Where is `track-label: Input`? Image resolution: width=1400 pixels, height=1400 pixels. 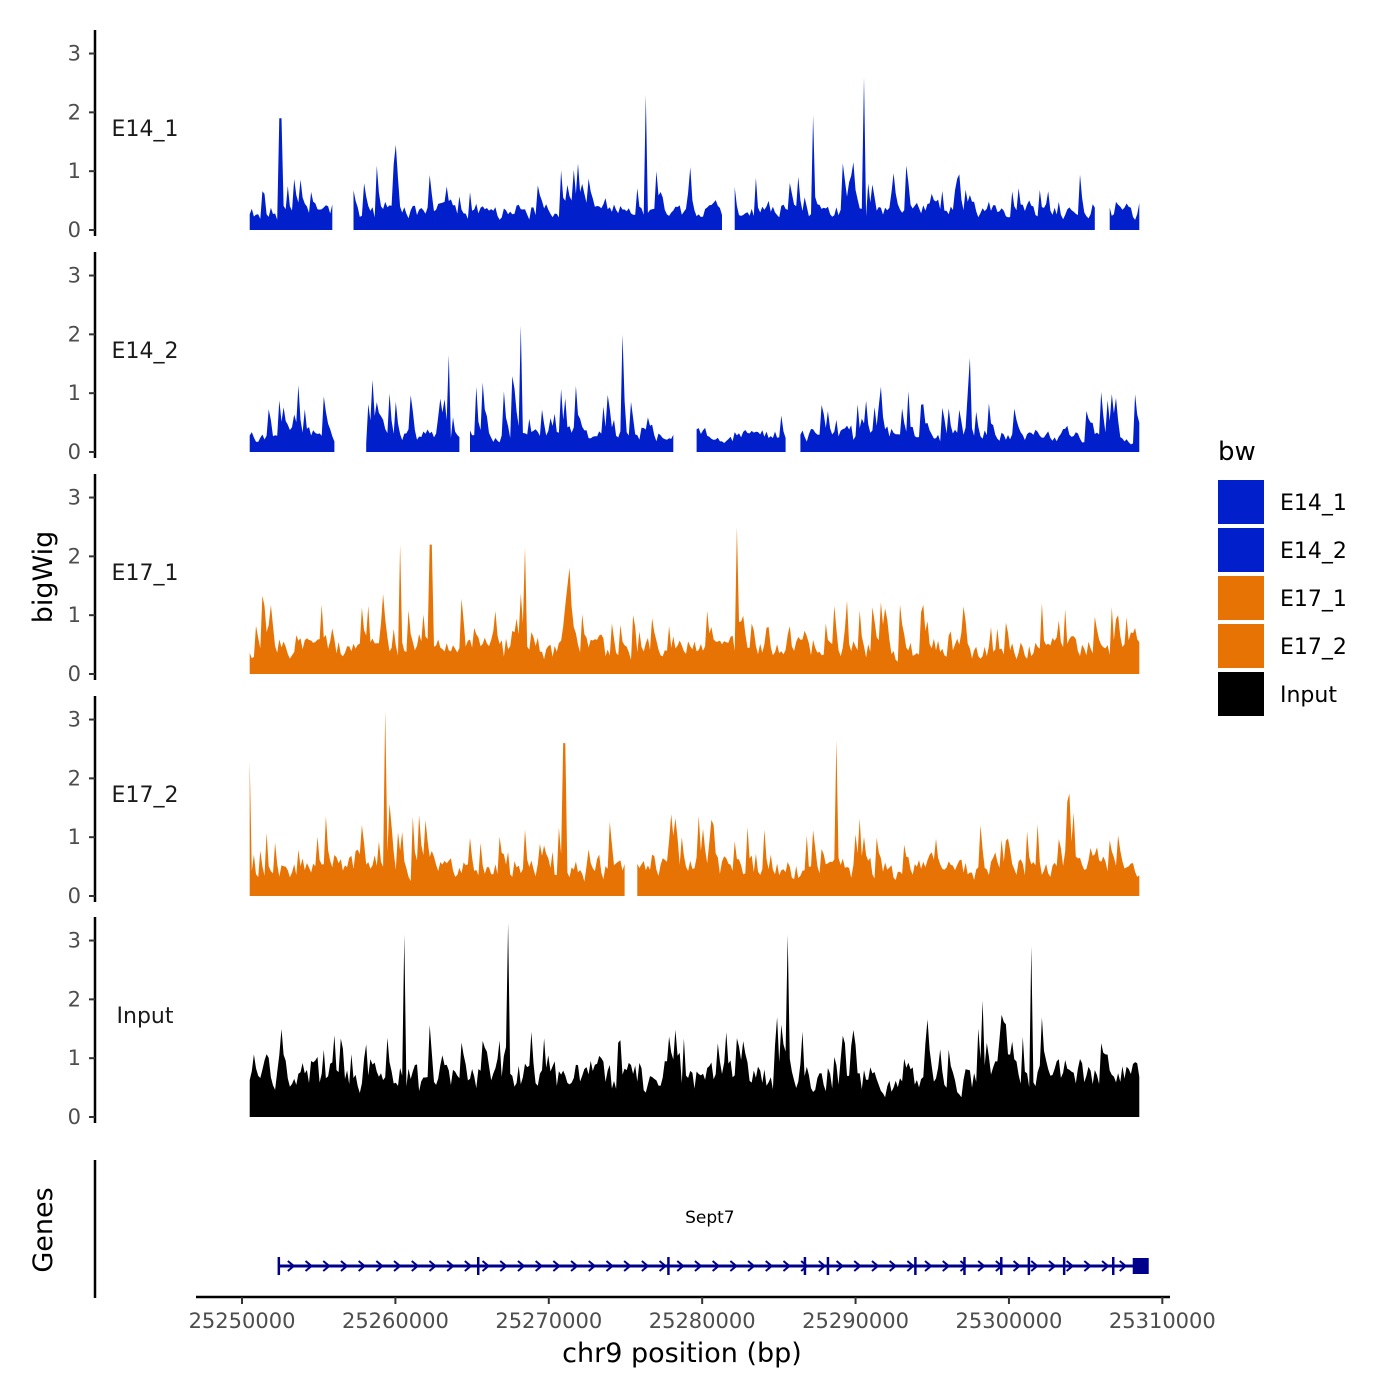 track-label: Input is located at coordinates (145, 1016).